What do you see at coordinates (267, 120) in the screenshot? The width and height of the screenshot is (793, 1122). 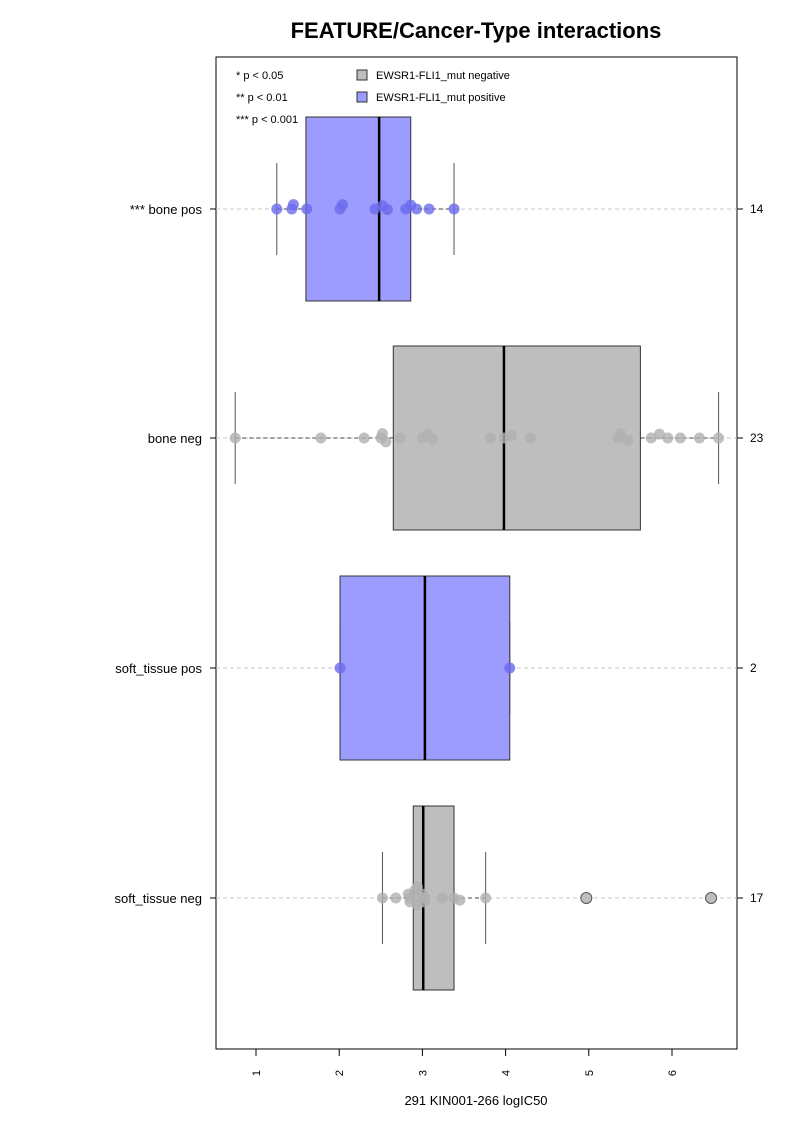 I see `significance-legend-entry: *** p < 0.001` at bounding box center [267, 120].